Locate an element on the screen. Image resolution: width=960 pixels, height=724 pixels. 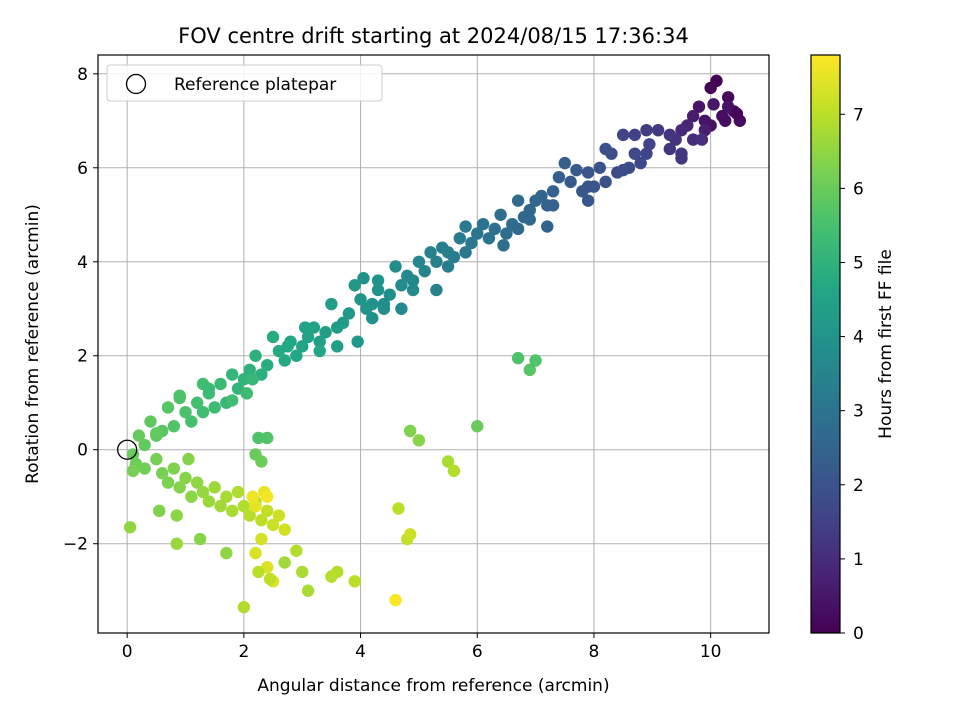
x-tick-label: 6 is located at coordinates (477, 652).